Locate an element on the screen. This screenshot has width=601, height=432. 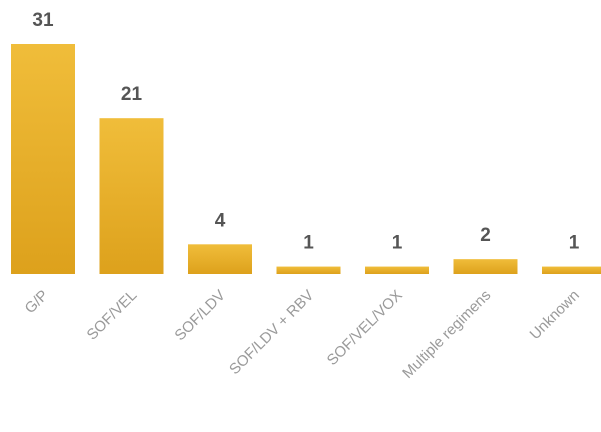
data-label: 4 is located at coordinates (220, 220).